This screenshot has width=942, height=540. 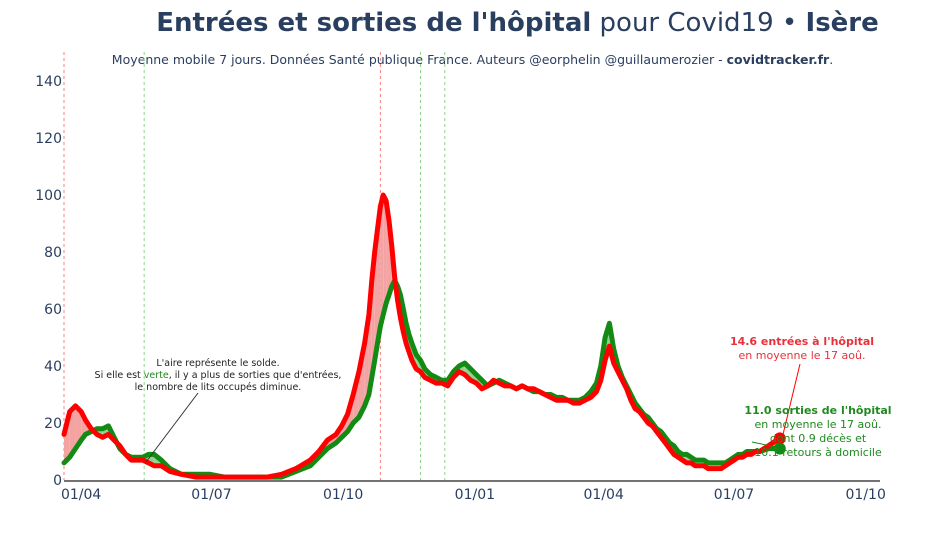 What do you see at coordinates (53, 310) in the screenshot?
I see `y-tick-label-3: 60` at bounding box center [53, 310].